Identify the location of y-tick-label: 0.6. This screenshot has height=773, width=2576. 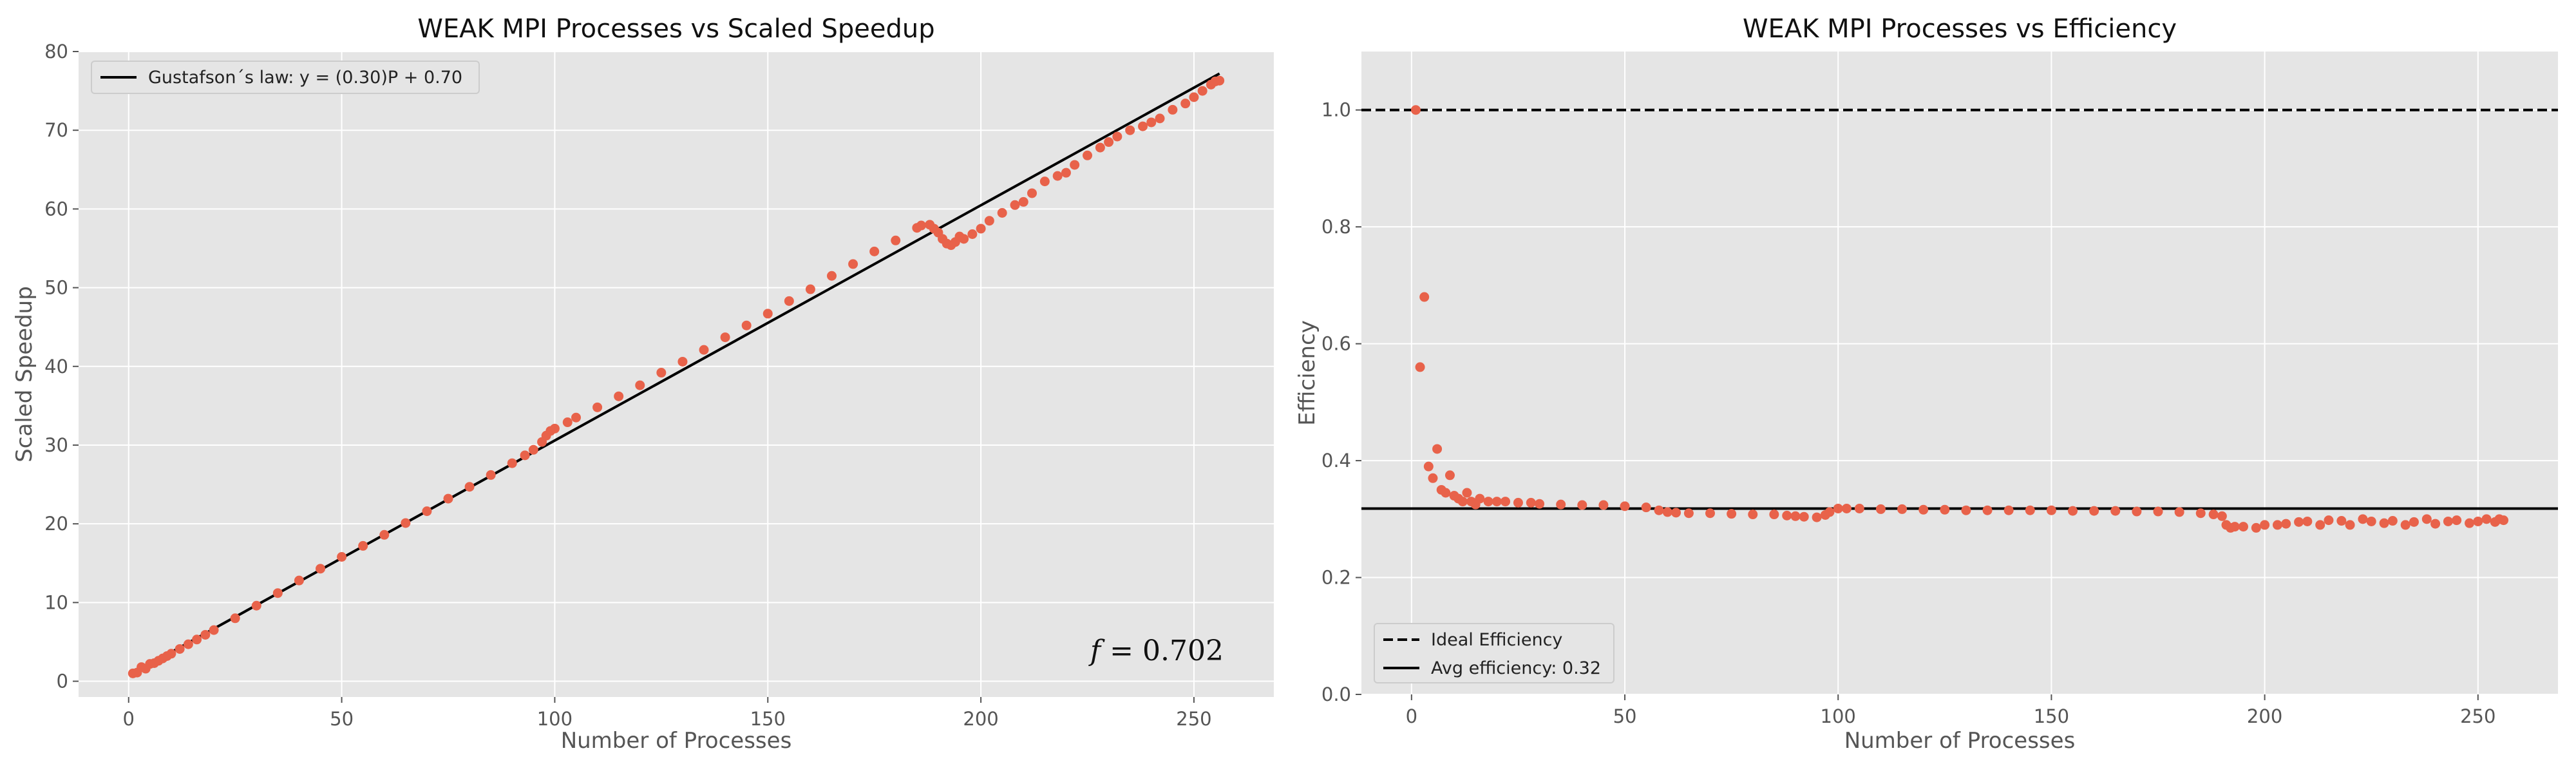
(1336, 344).